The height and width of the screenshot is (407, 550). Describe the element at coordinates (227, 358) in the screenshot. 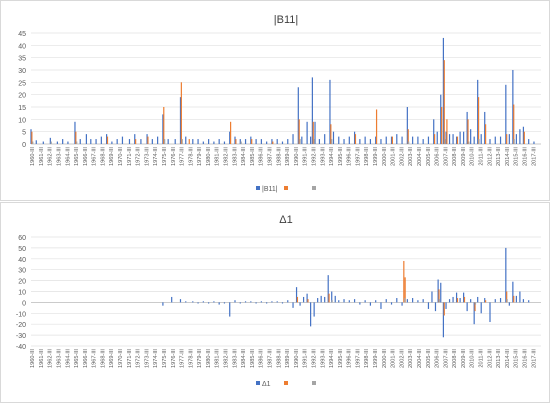

I see `x-tick-label: 1982-III` at that location.